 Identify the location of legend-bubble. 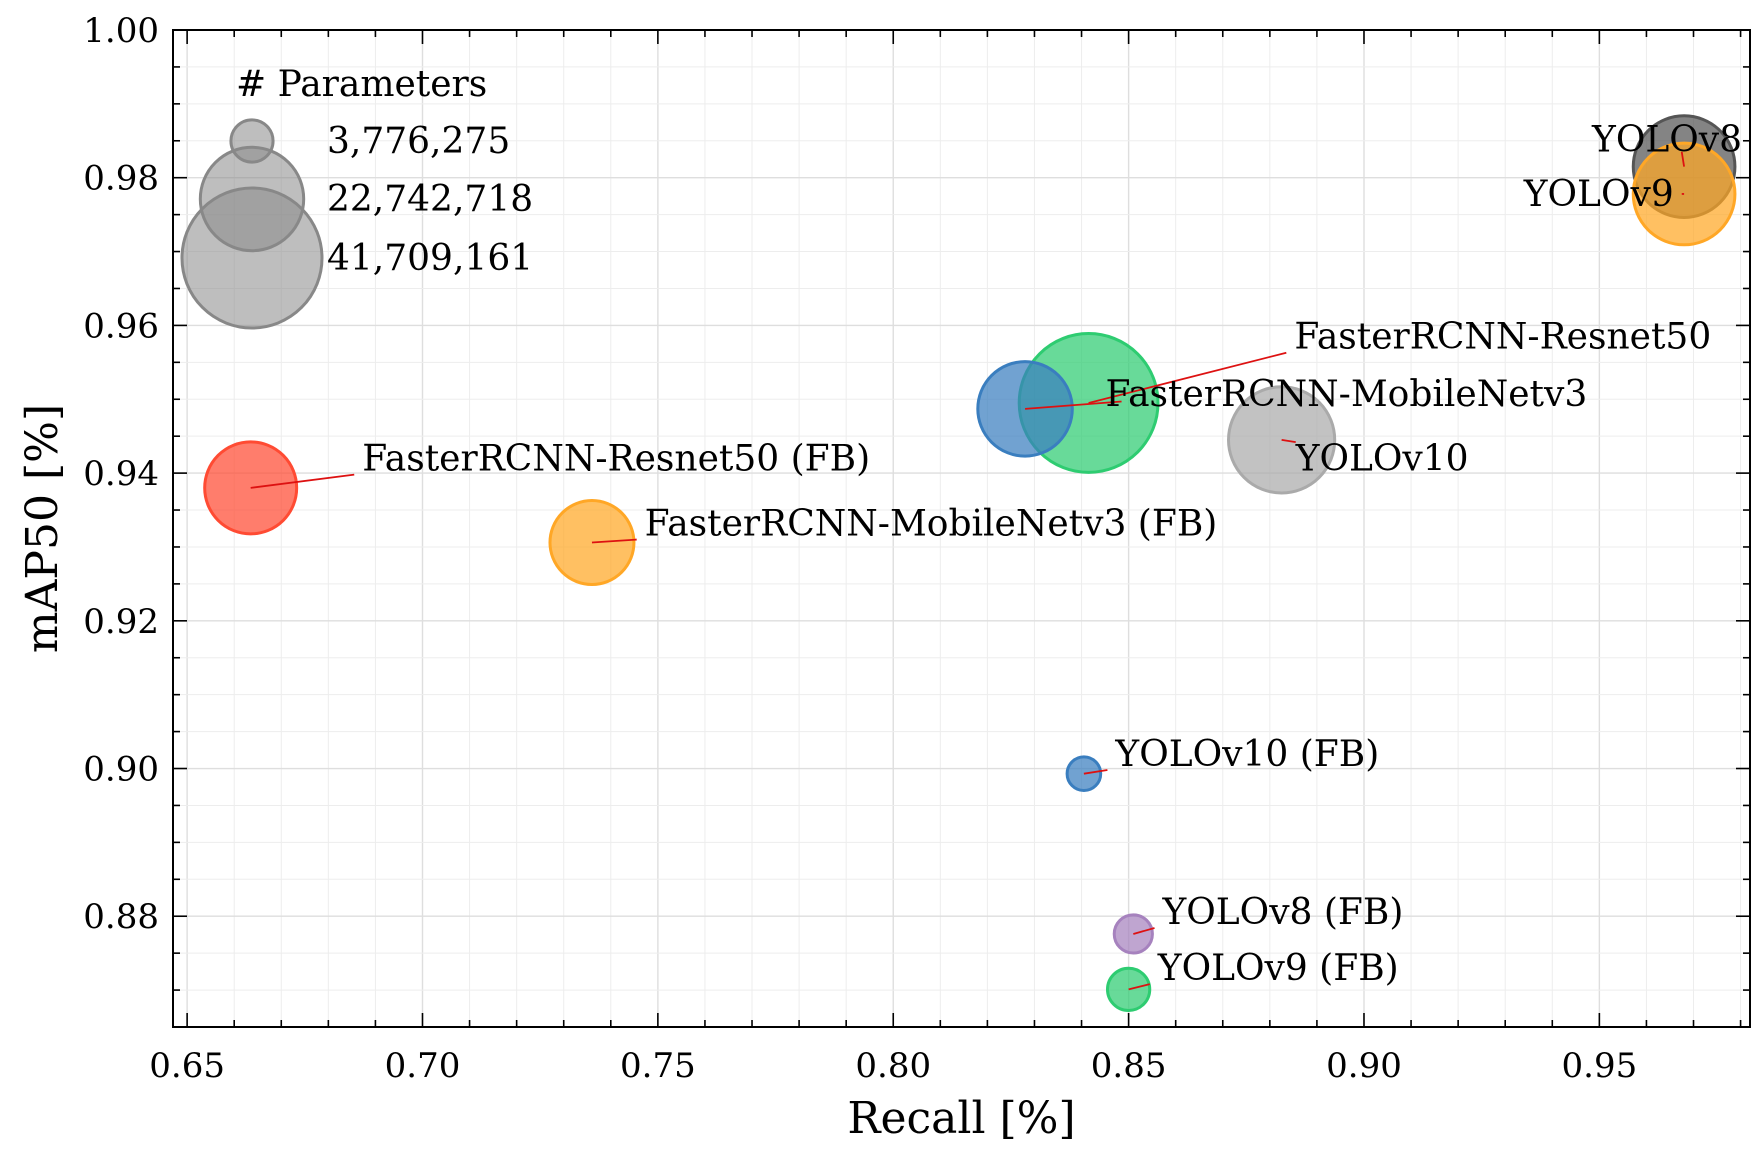
(252, 258).